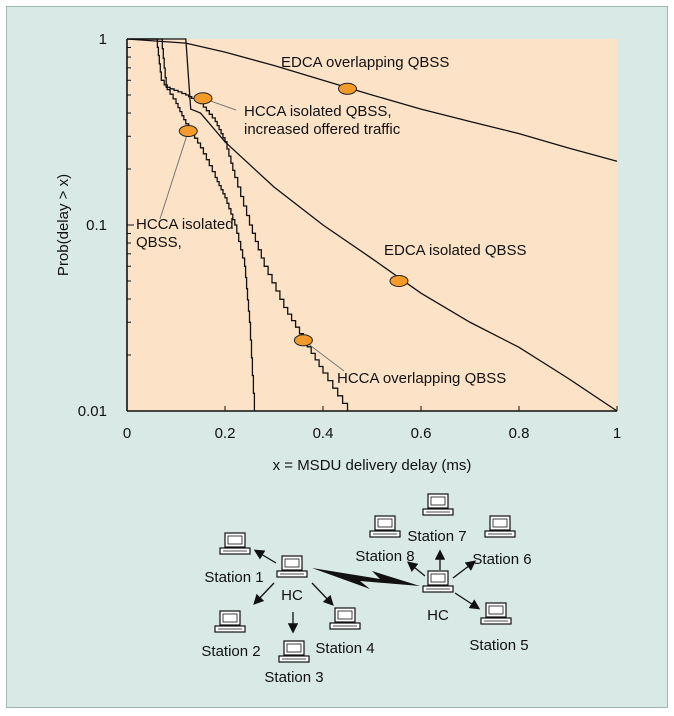 The width and height of the screenshot is (674, 716). Describe the element at coordinates (322, 129) in the screenshot. I see `annotation-label-line2: increased offered traffic` at that location.